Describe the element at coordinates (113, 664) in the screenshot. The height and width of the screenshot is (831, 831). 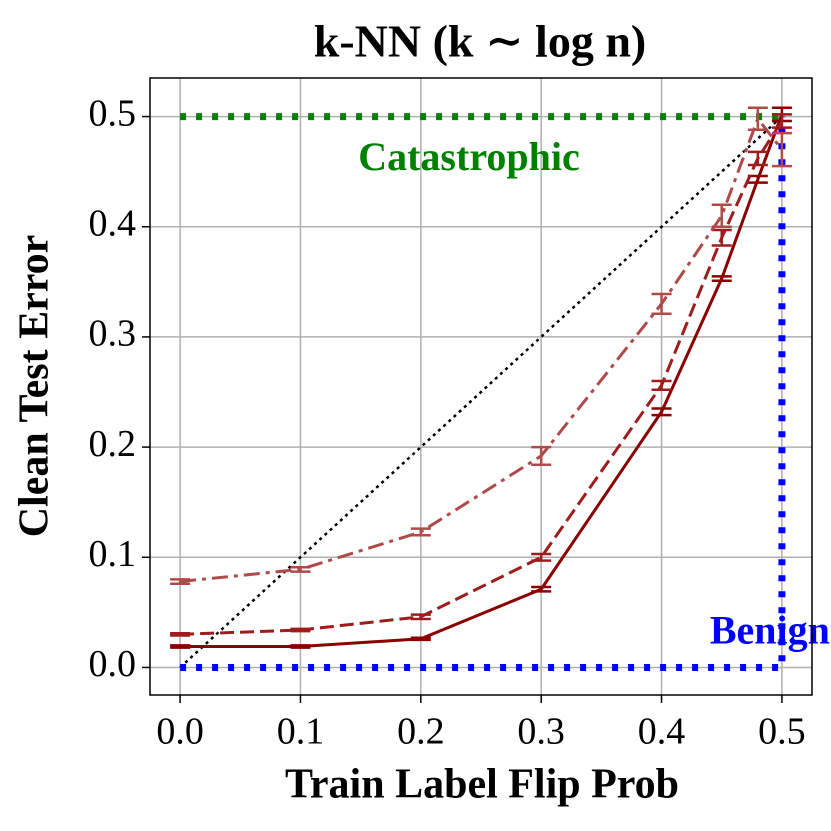
I see `y-tick-label: 0.0` at that location.